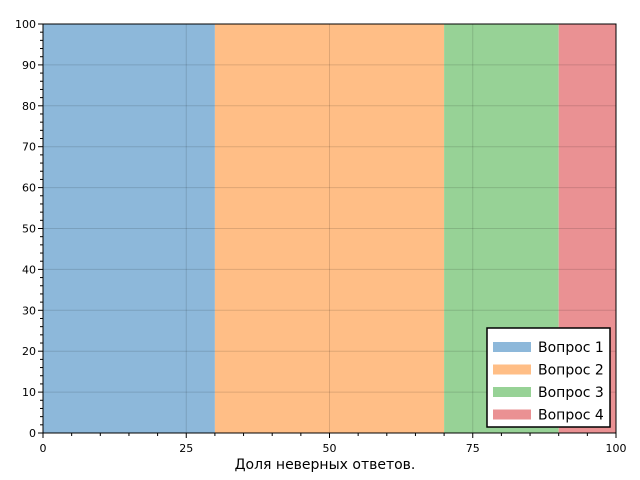 The height and width of the screenshot is (480, 640). I want to click on x-tick-label: 50, so click(330, 448).